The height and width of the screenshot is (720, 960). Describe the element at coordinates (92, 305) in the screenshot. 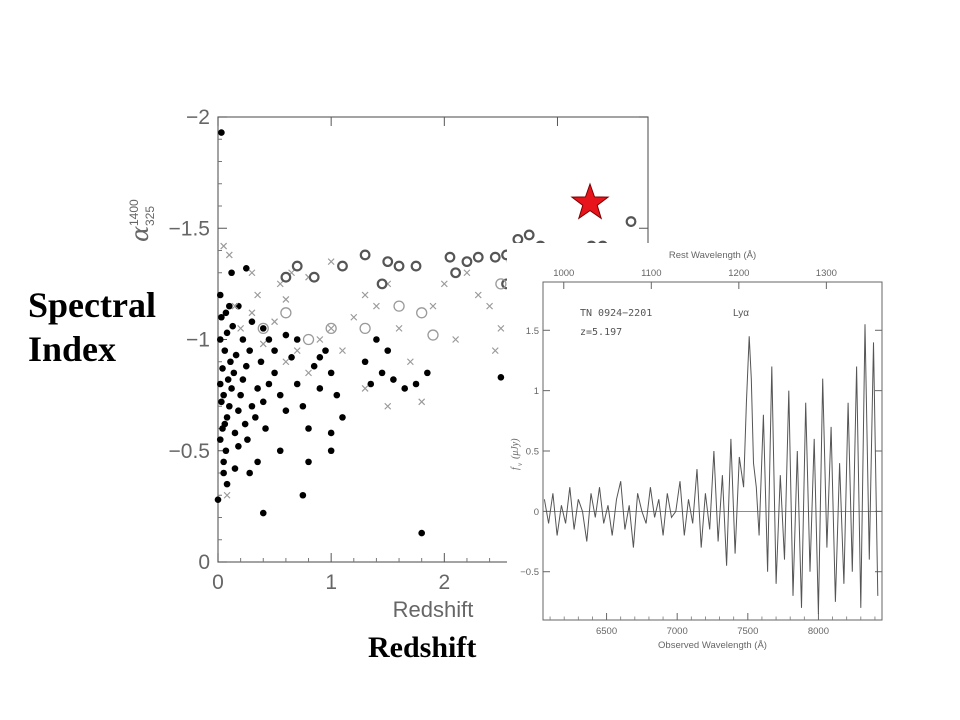

I see `slide-y-label-line1: Spectral` at that location.